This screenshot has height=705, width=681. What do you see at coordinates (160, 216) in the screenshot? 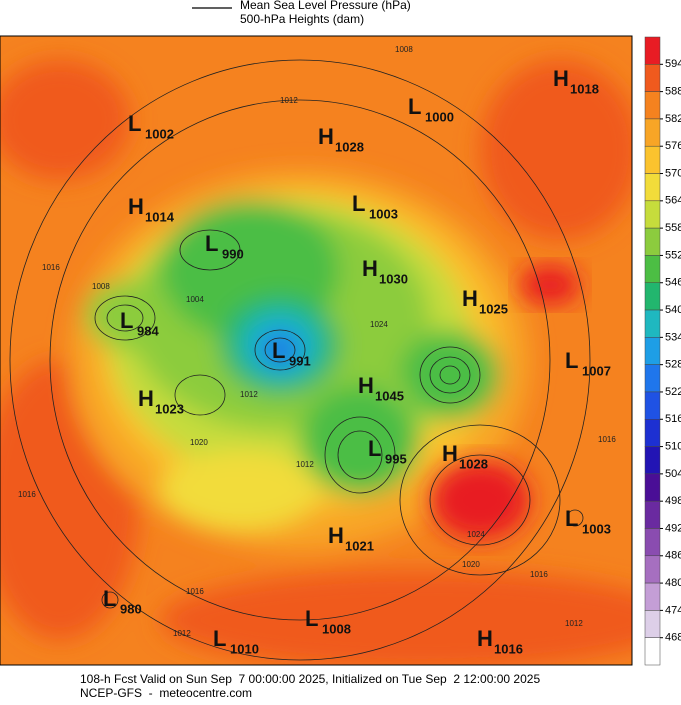
I see `center-pressure: 1014` at bounding box center [160, 216].